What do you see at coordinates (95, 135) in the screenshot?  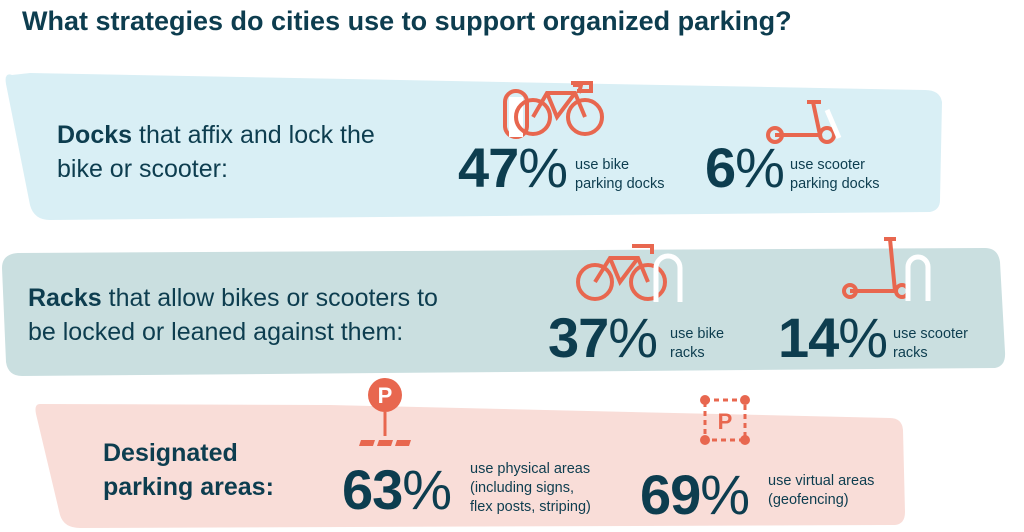 I see `docks-bold: Docks` at bounding box center [95, 135].